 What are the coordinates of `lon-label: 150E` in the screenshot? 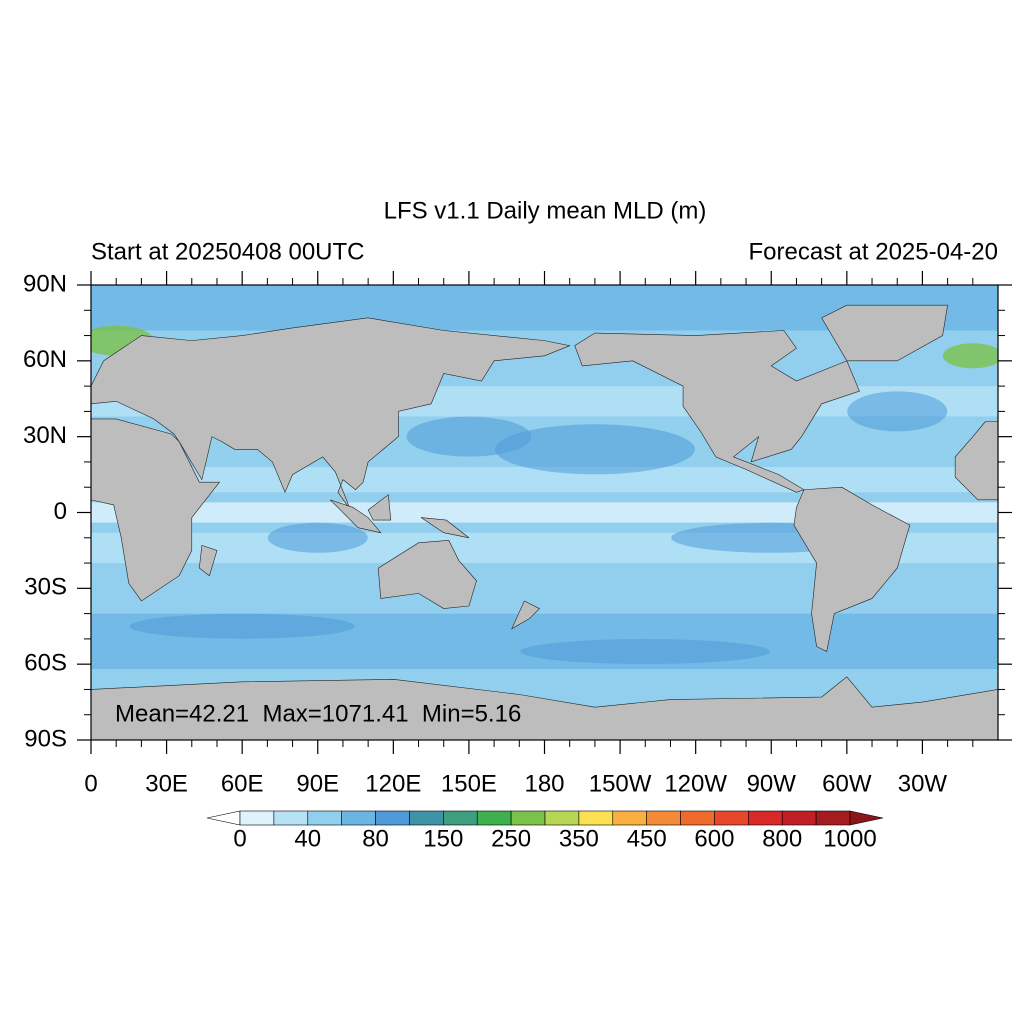 It's located at (469, 783).